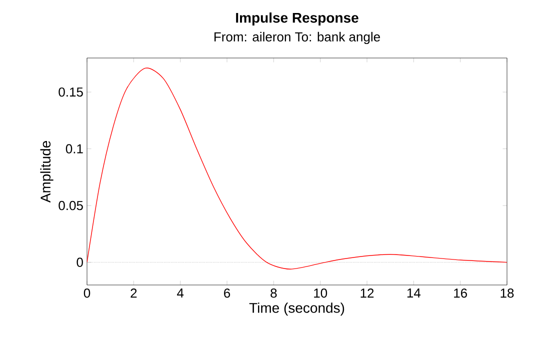 The image size is (560, 337). Describe the element at coordinates (180, 293) in the screenshot. I see `x-tick-label: 4` at that location.